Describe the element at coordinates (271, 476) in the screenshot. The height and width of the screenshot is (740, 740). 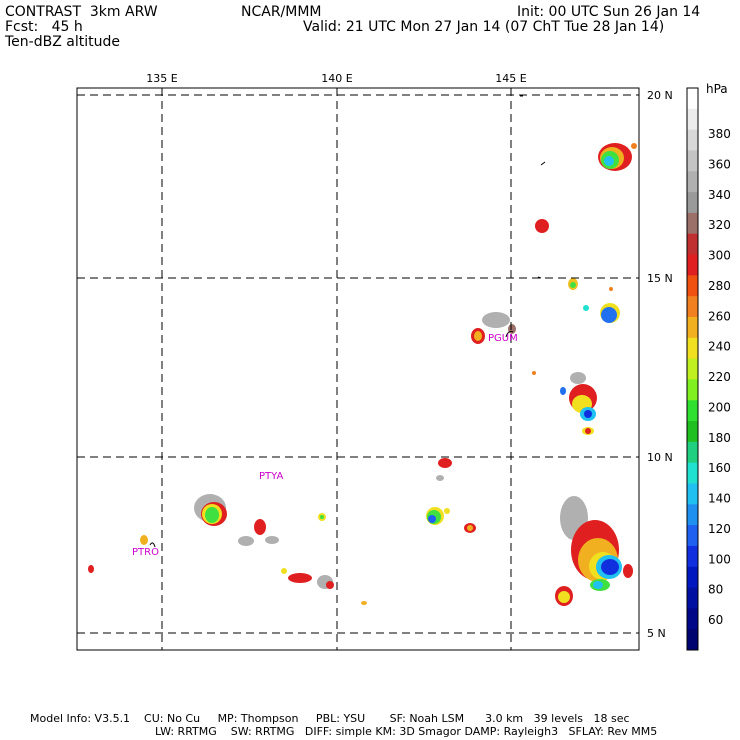
I see `station-label-ptya: PTYA` at that location.